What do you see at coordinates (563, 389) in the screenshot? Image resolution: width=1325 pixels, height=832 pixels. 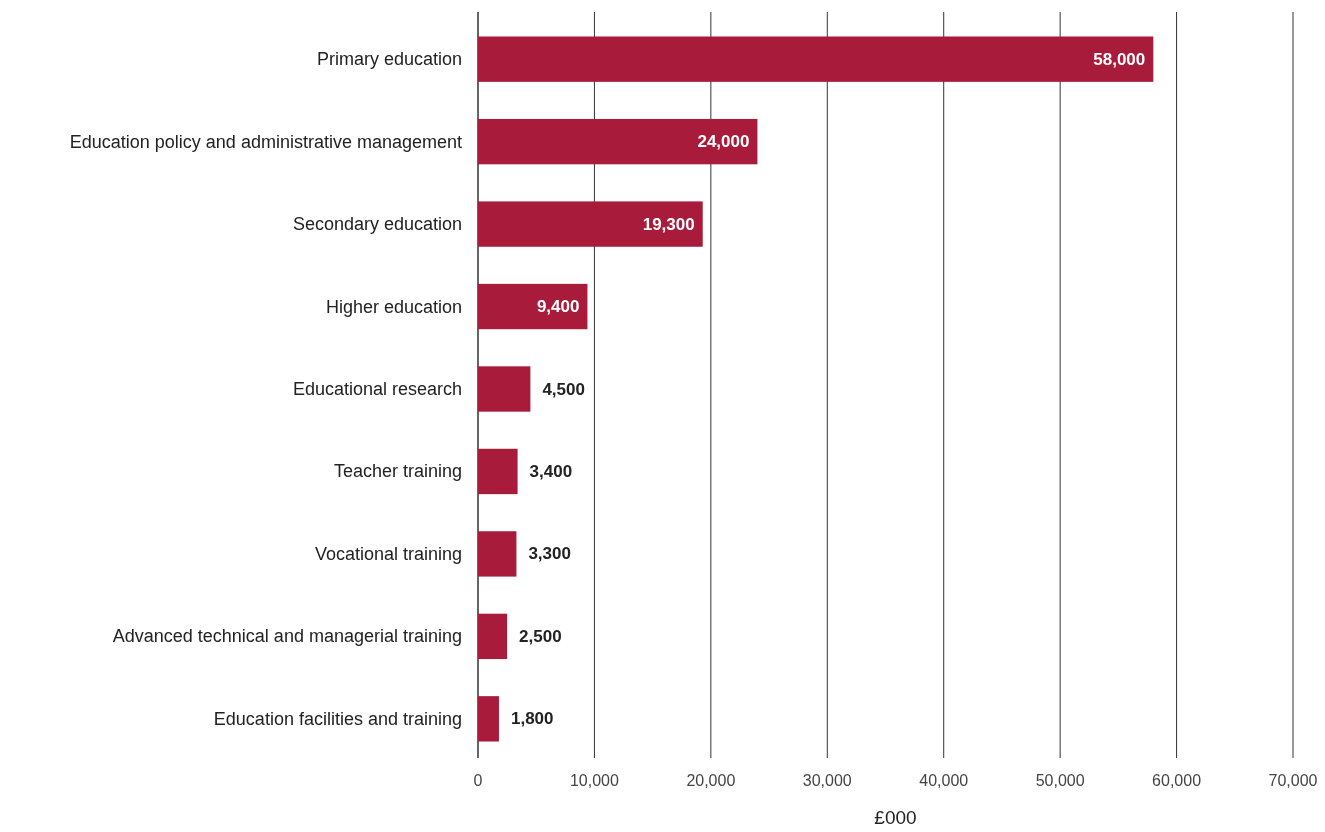 I see `data-label: 4,500` at bounding box center [563, 389].